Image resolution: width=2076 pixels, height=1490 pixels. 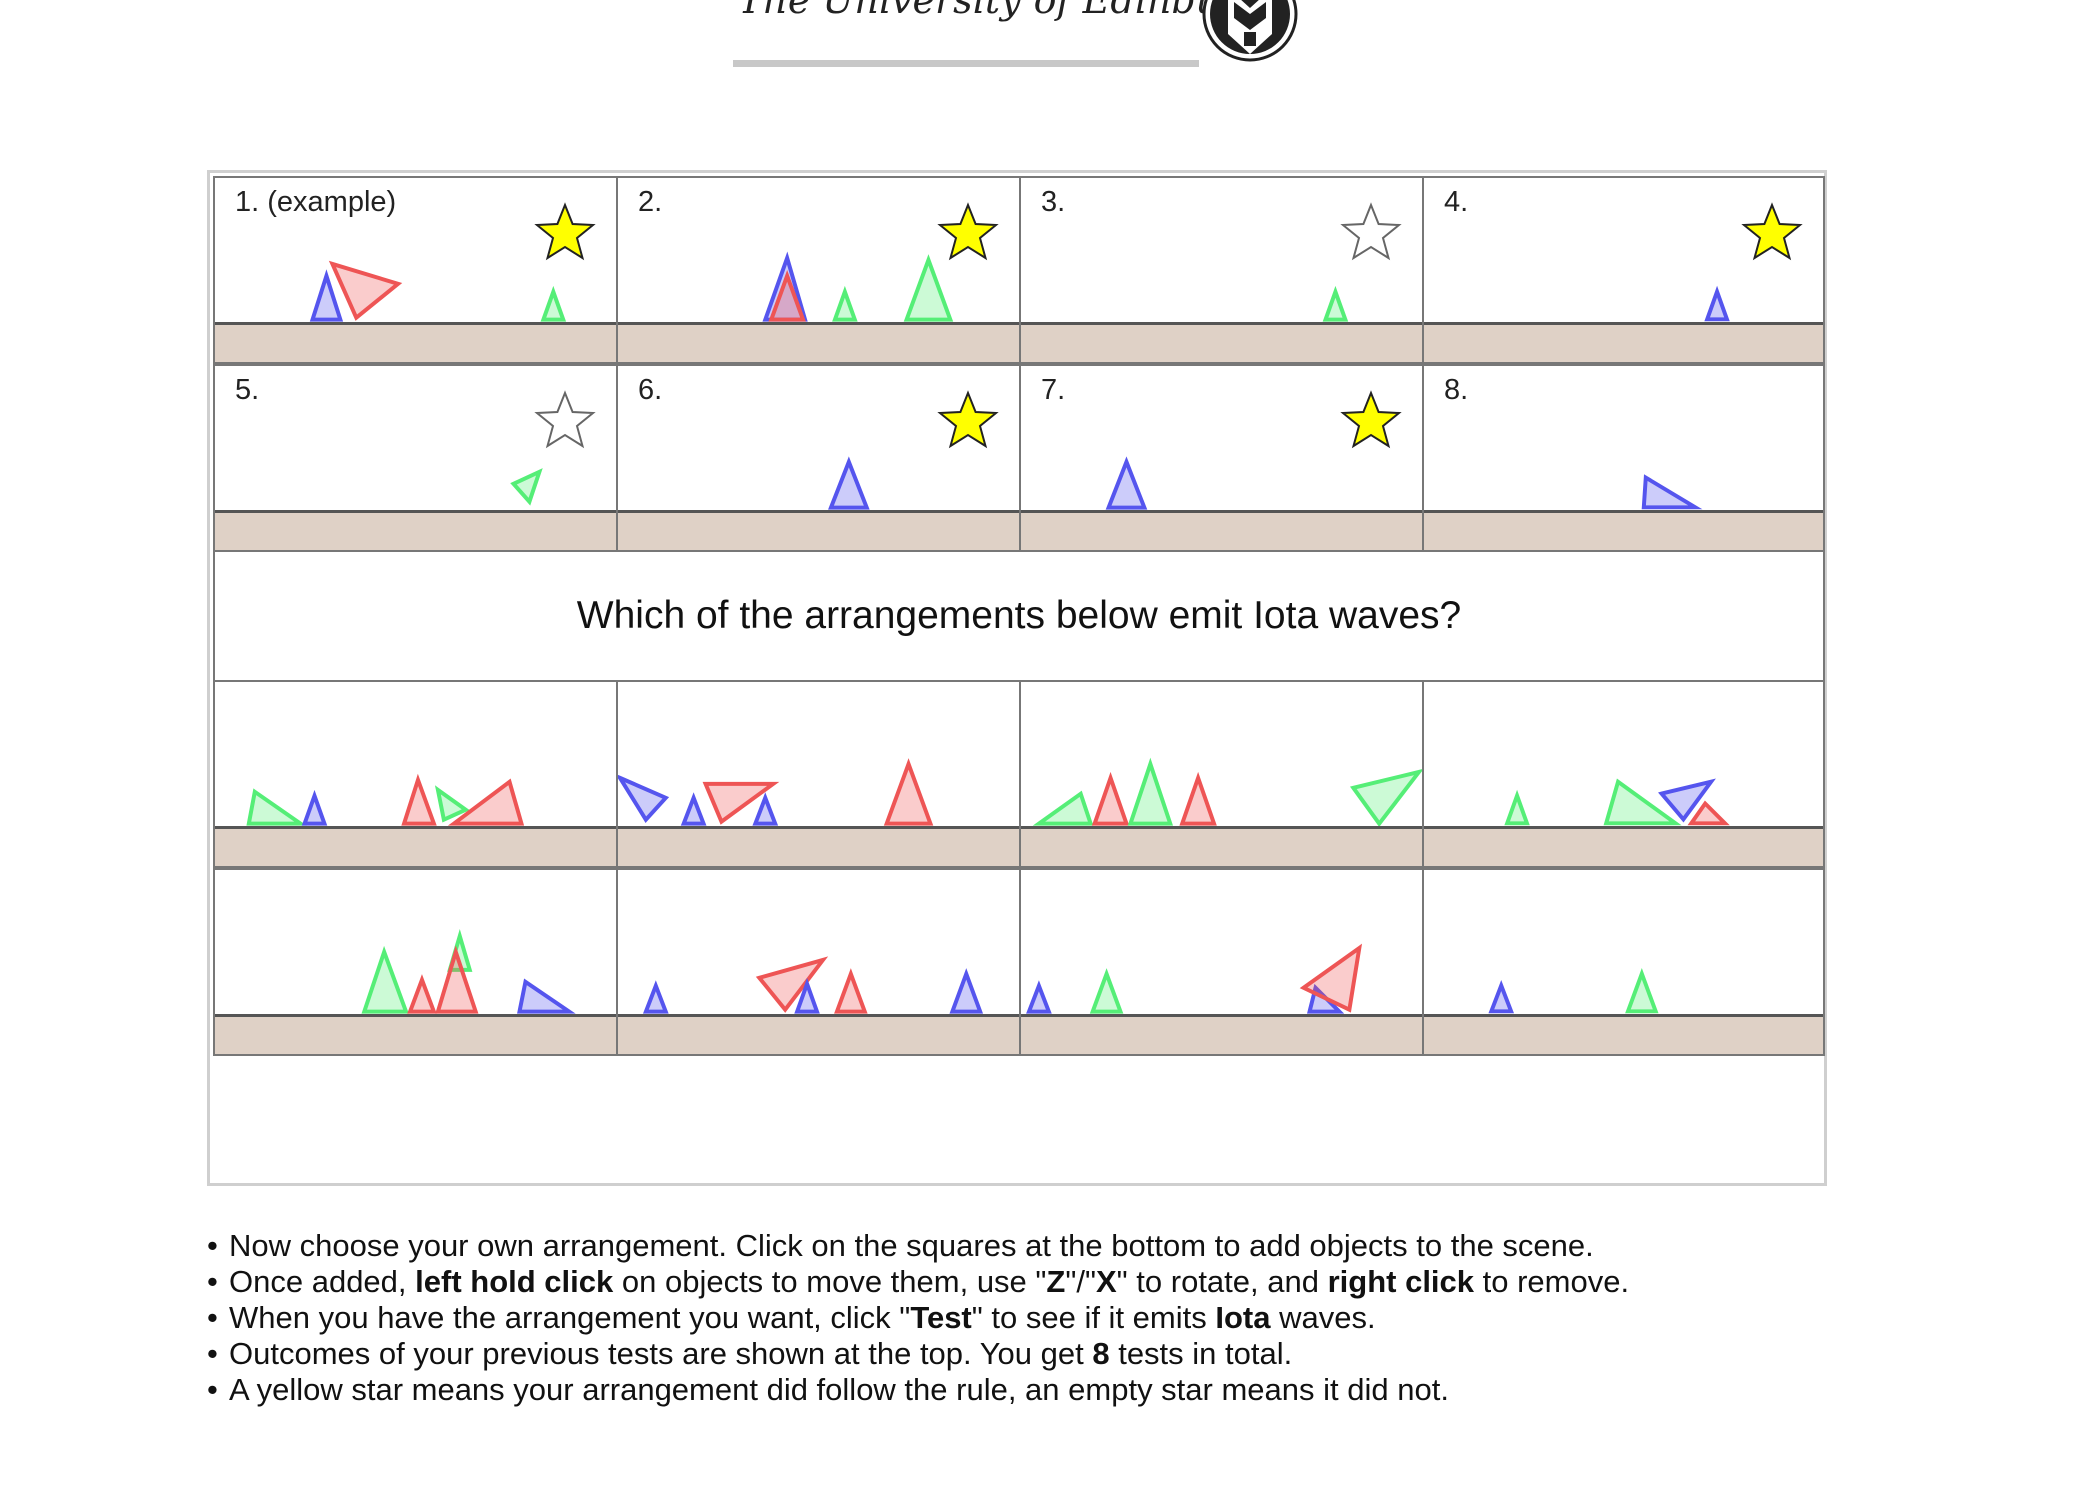 What do you see at coordinates (247, 390) in the screenshot?
I see `test-label: 5.` at bounding box center [247, 390].